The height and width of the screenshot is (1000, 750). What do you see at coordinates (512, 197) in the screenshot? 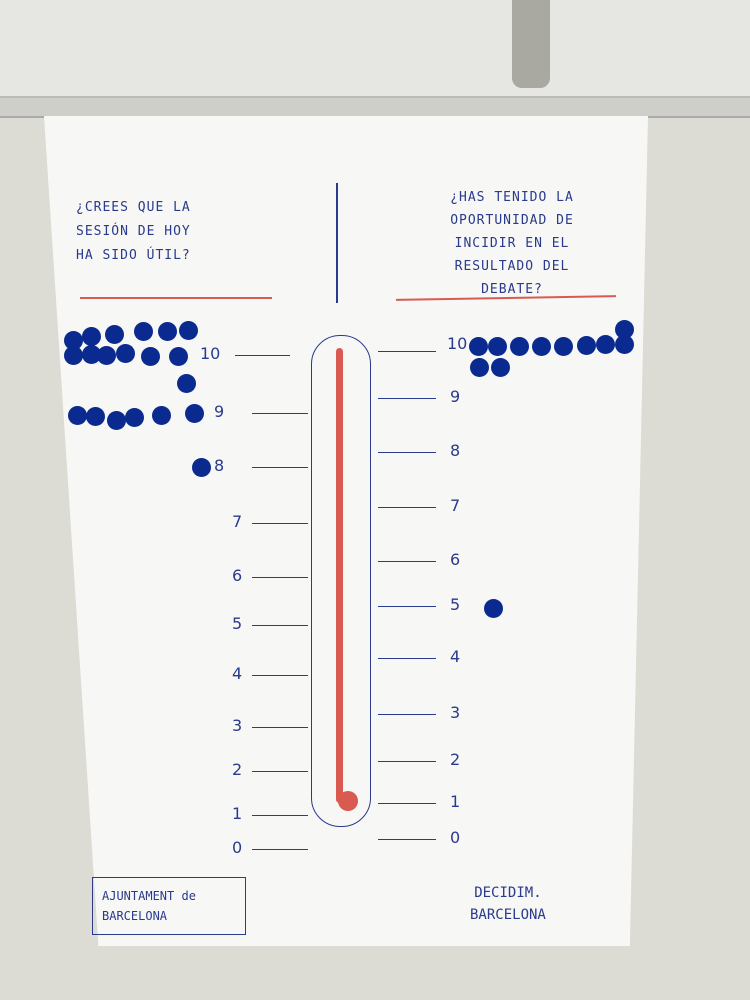
I see `right-question-line: ¿HAS TENIDO LA` at bounding box center [512, 197].